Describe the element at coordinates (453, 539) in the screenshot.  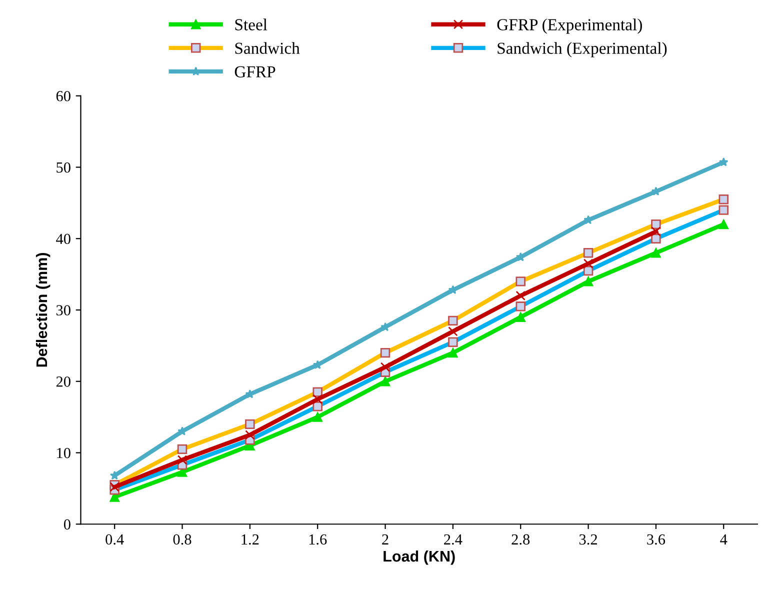
I see `x-tick-label: 2.4` at that location.